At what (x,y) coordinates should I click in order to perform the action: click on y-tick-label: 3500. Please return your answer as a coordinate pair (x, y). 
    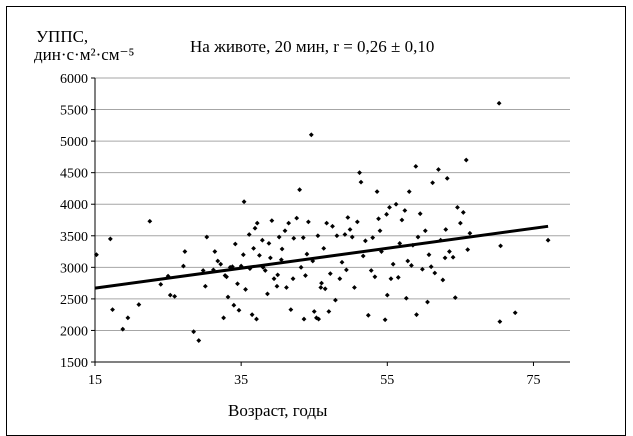
    Looking at the image, I should click on (74, 237).